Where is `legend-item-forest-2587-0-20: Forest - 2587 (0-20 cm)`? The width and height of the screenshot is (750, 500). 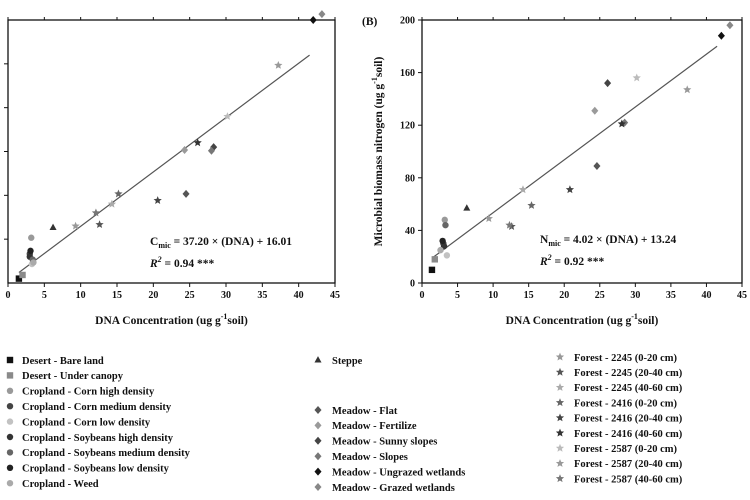 legend-item-forest-2587-0-20: Forest - 2587 (0-20 cm) is located at coordinates (616, 449).